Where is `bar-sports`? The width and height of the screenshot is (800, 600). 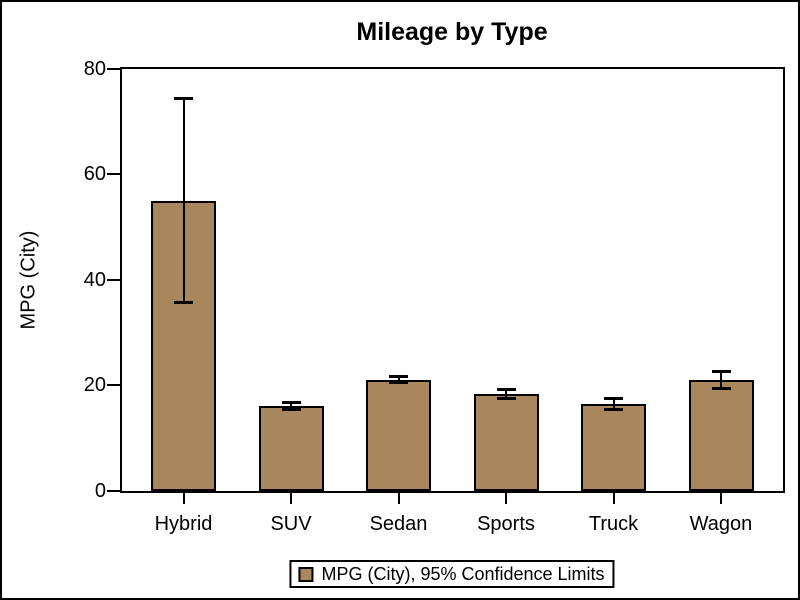 bar-sports is located at coordinates (506, 442).